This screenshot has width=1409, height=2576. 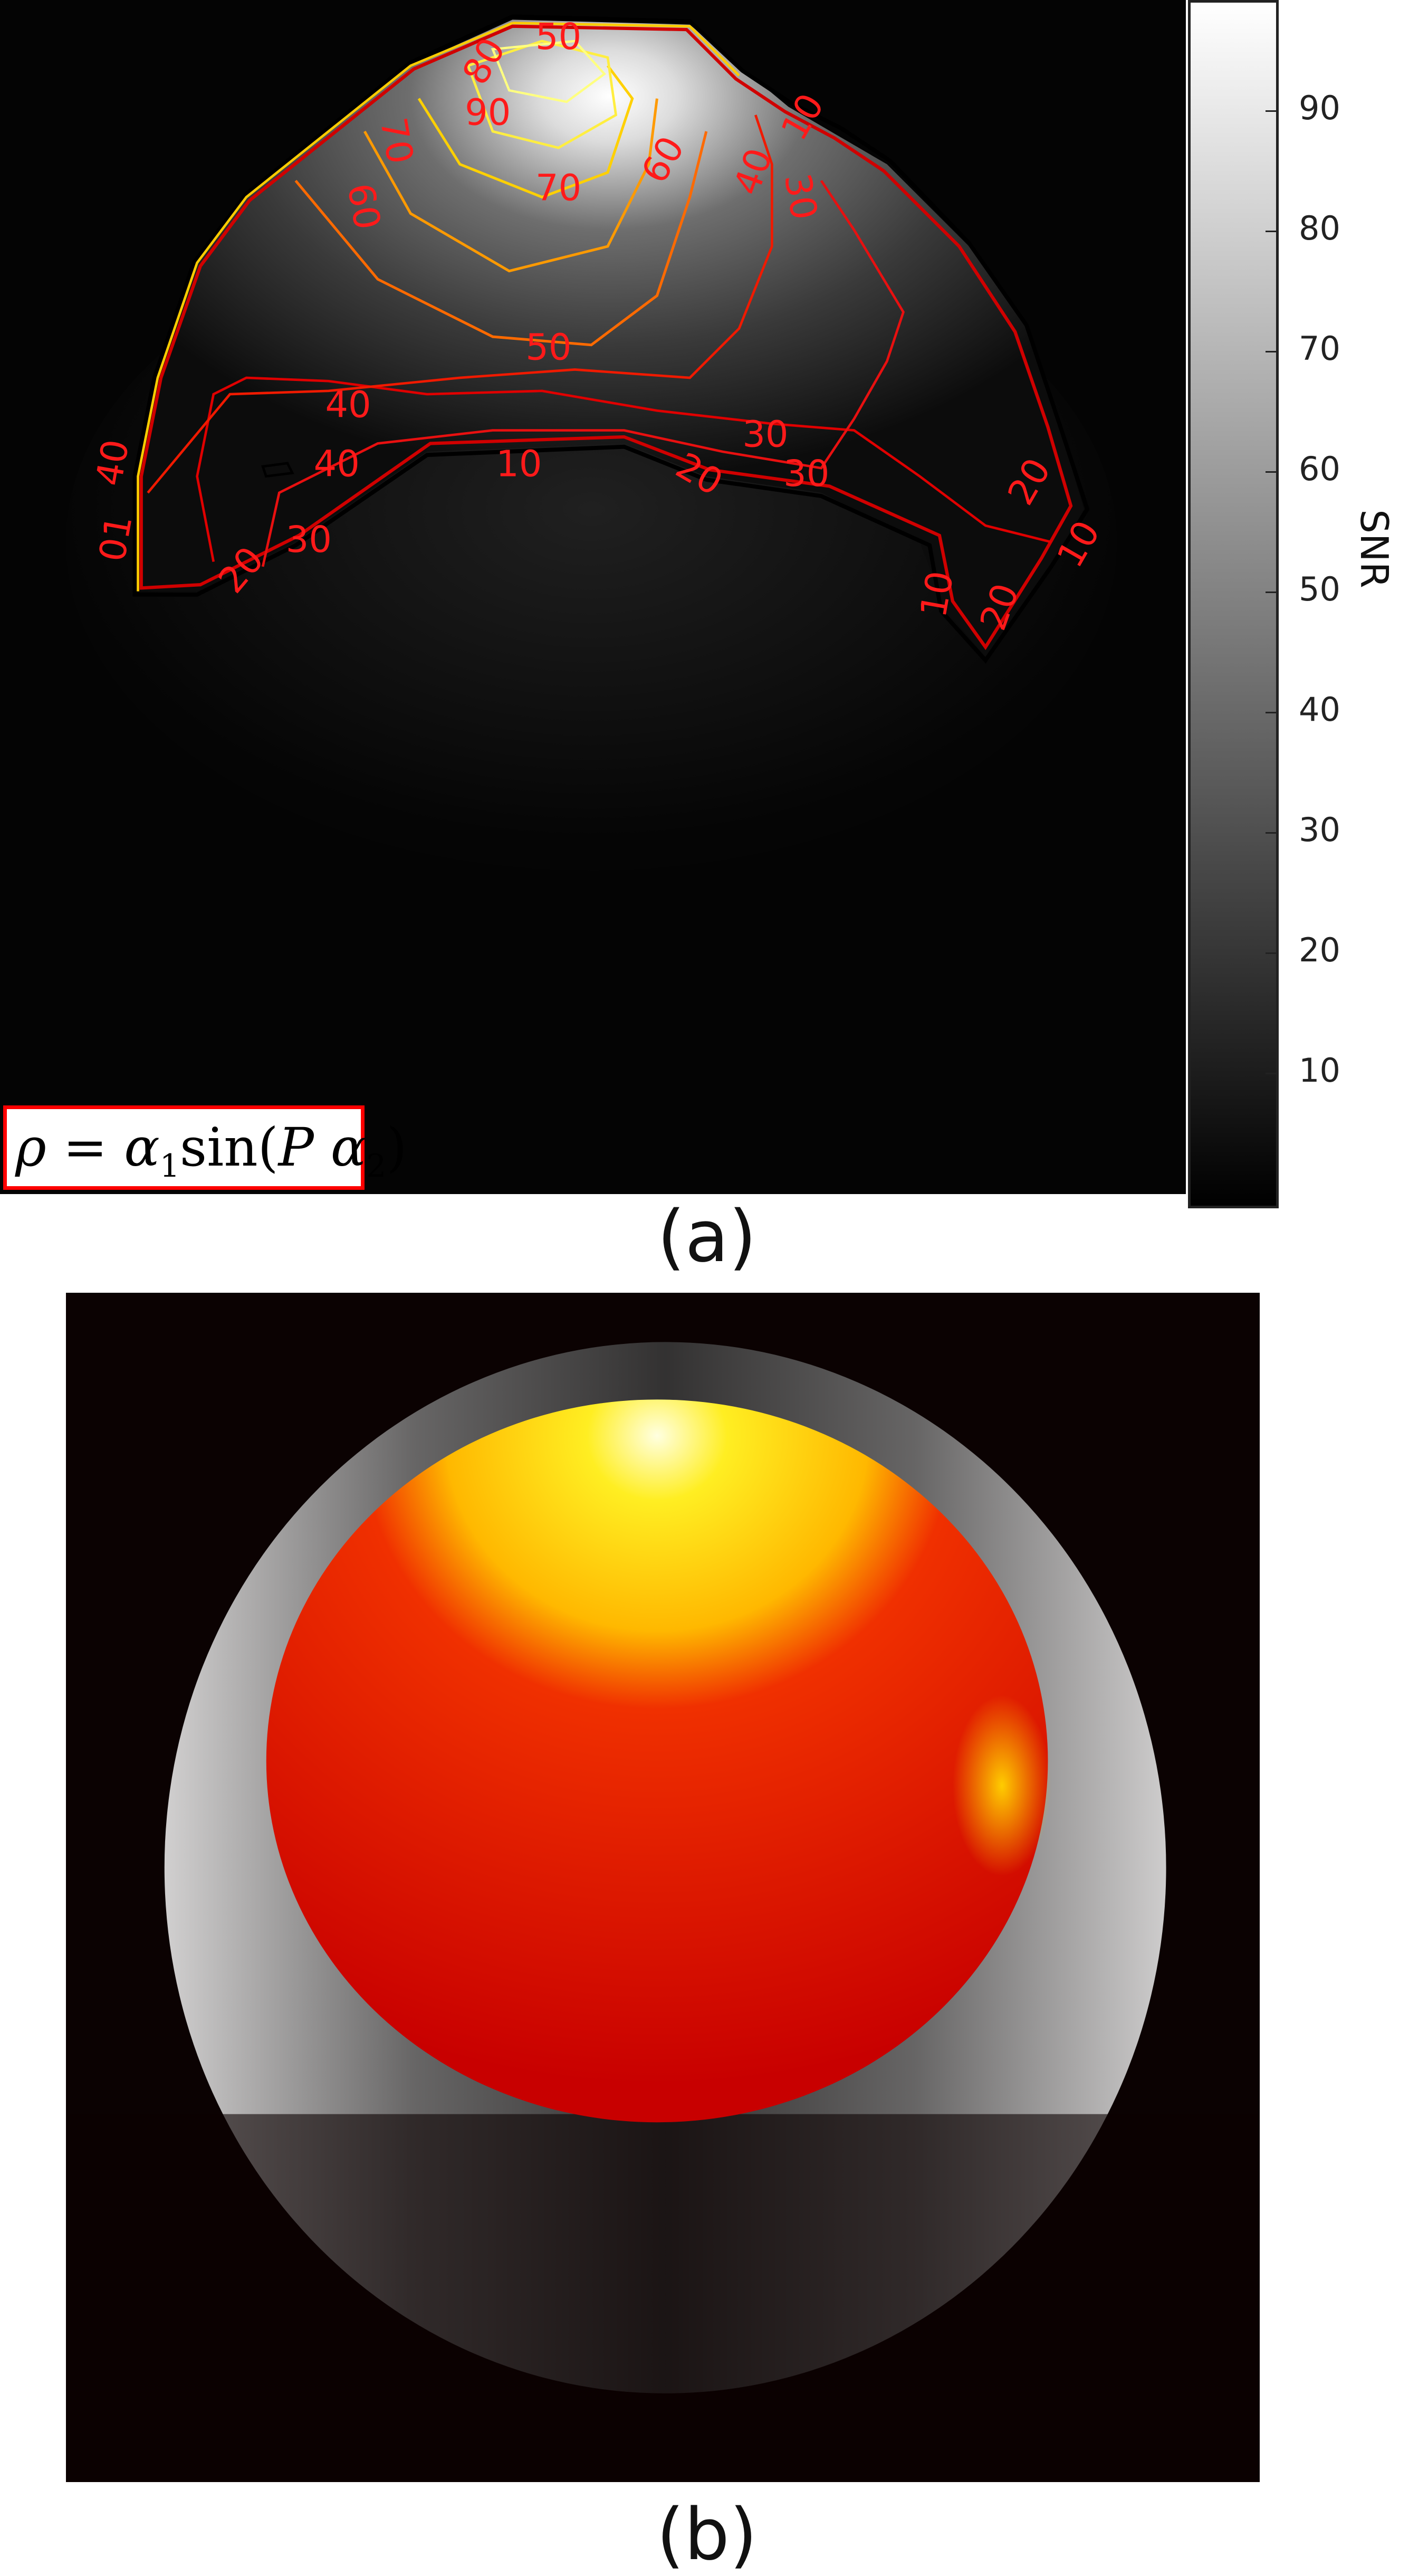 What do you see at coordinates (396, 1147) in the screenshot?
I see `close-paren: )` at bounding box center [396, 1147].